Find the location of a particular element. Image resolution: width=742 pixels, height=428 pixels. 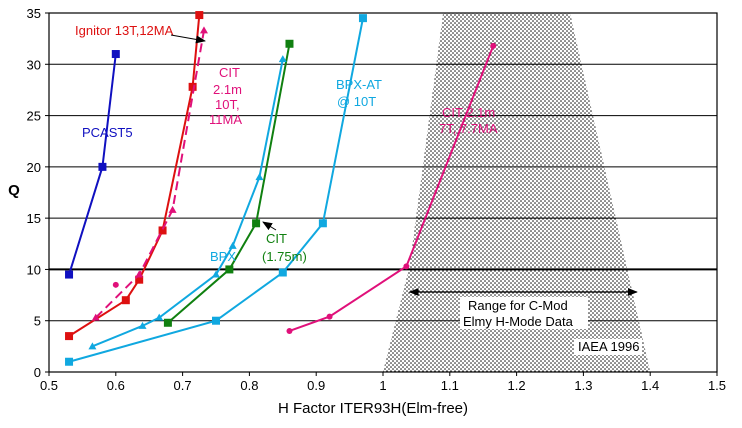

label-bpxat-line1: BPX-AT is located at coordinates (359, 84).